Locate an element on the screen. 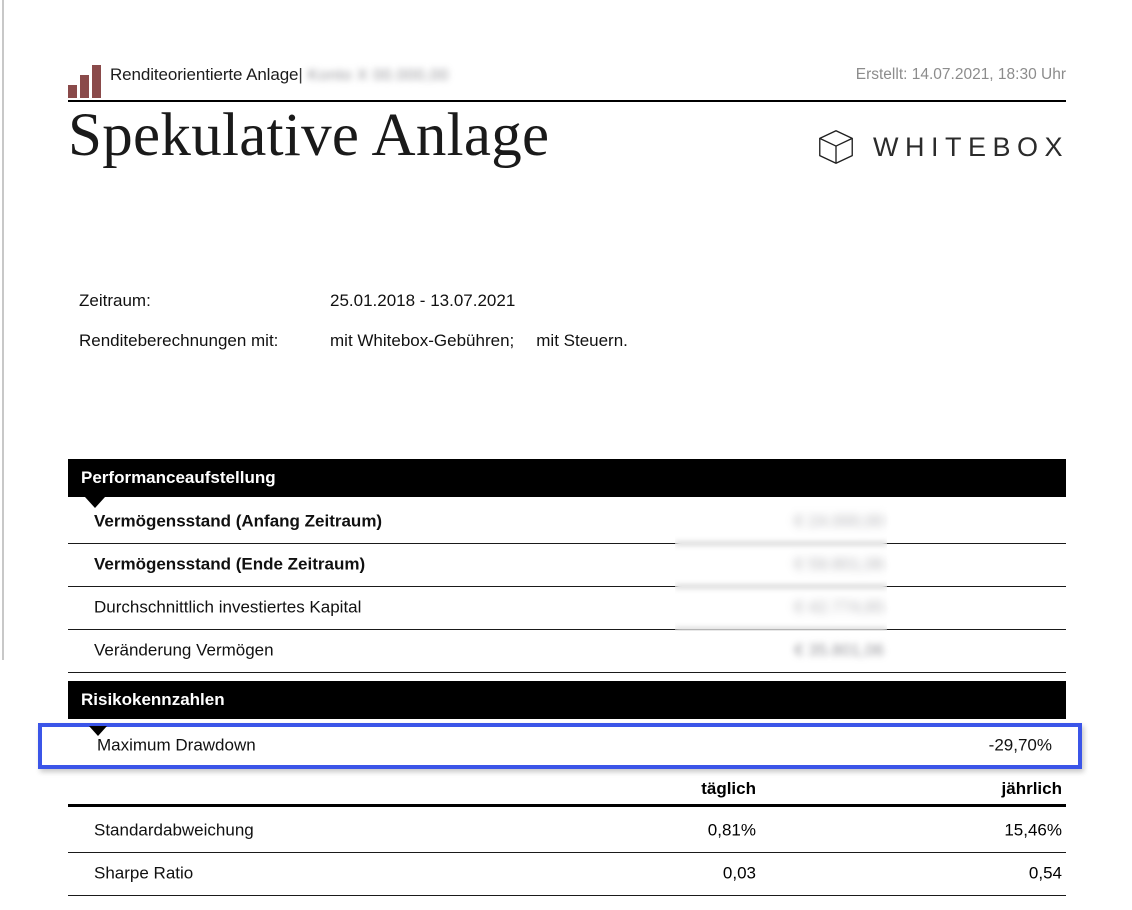  header-strategy-label: Renditeorientierte Anlage is located at coordinates (204, 74).